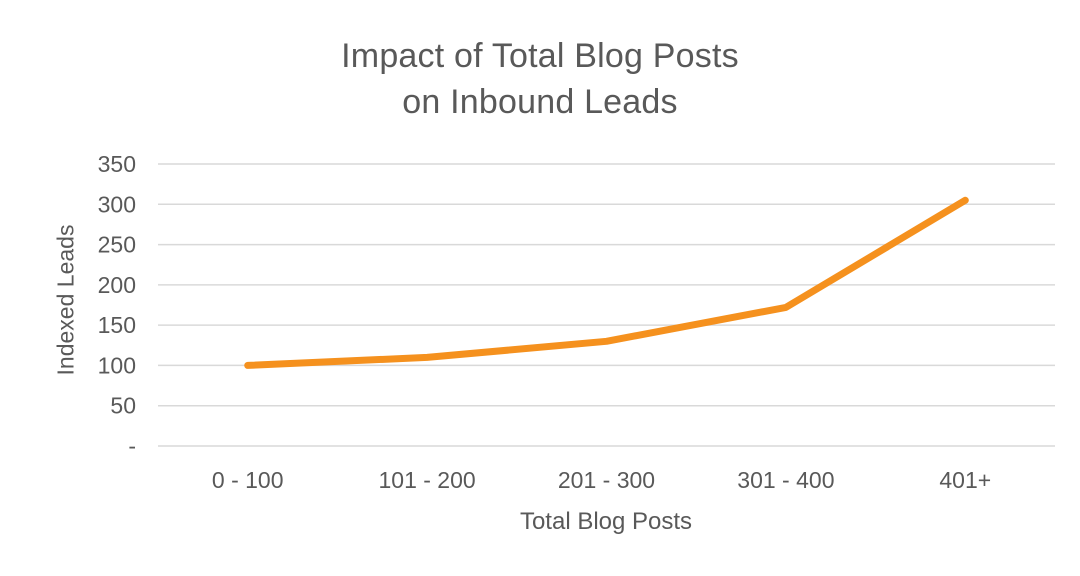 The height and width of the screenshot is (576, 1080). I want to click on x-tick-label: 101 - 200, so click(426, 480).